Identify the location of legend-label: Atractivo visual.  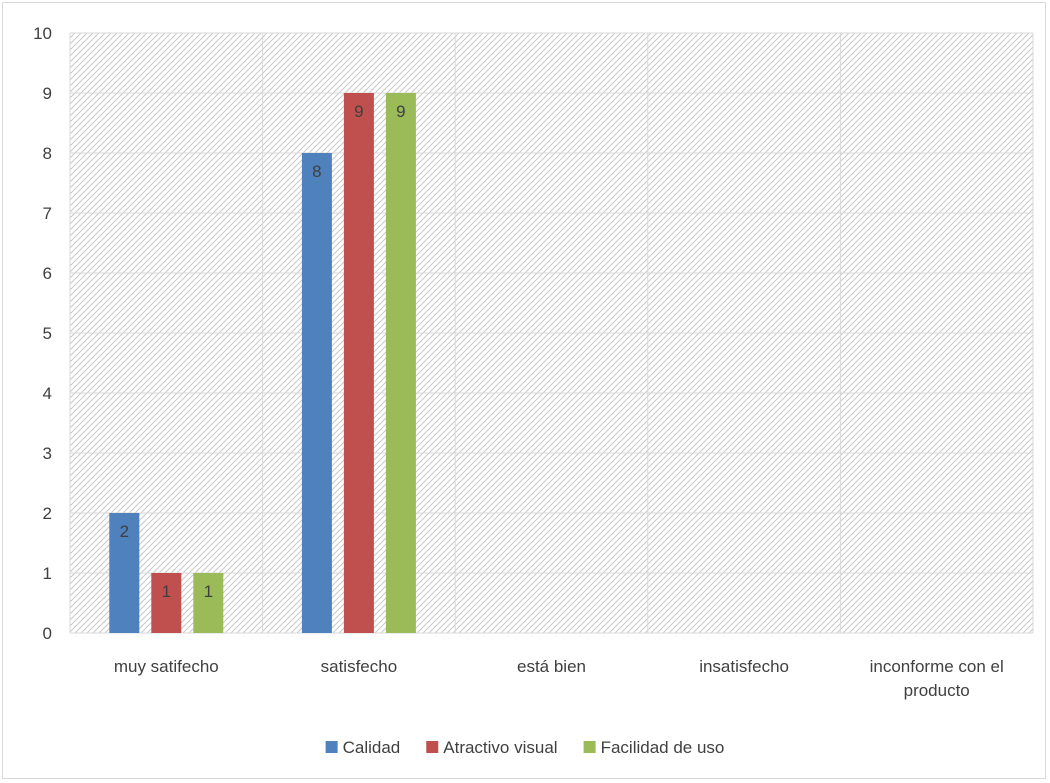
(500, 747).